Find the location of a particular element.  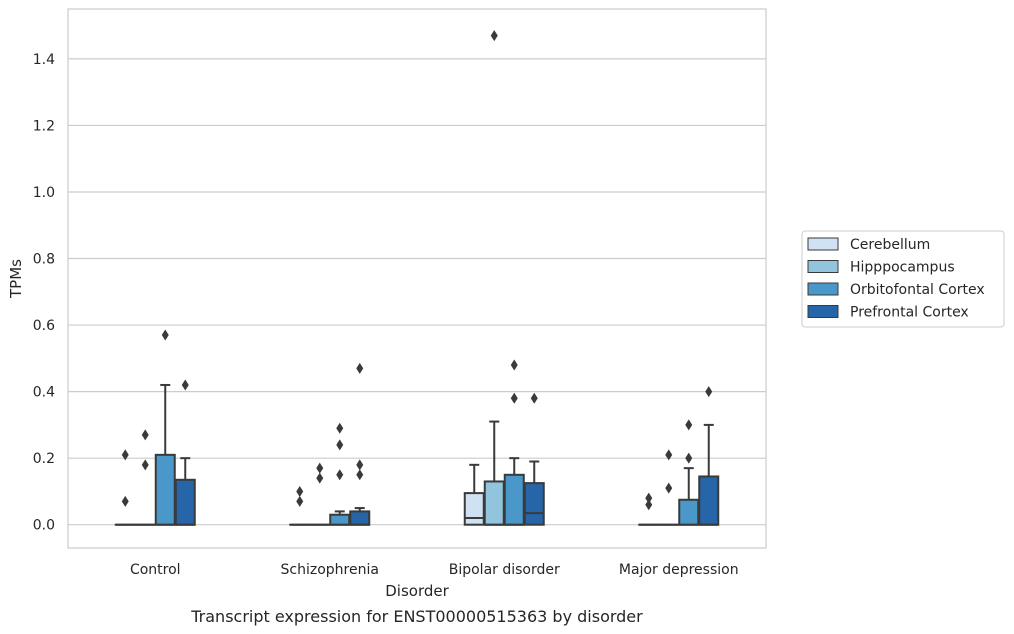

x-tick-label: Control is located at coordinates (155, 570).